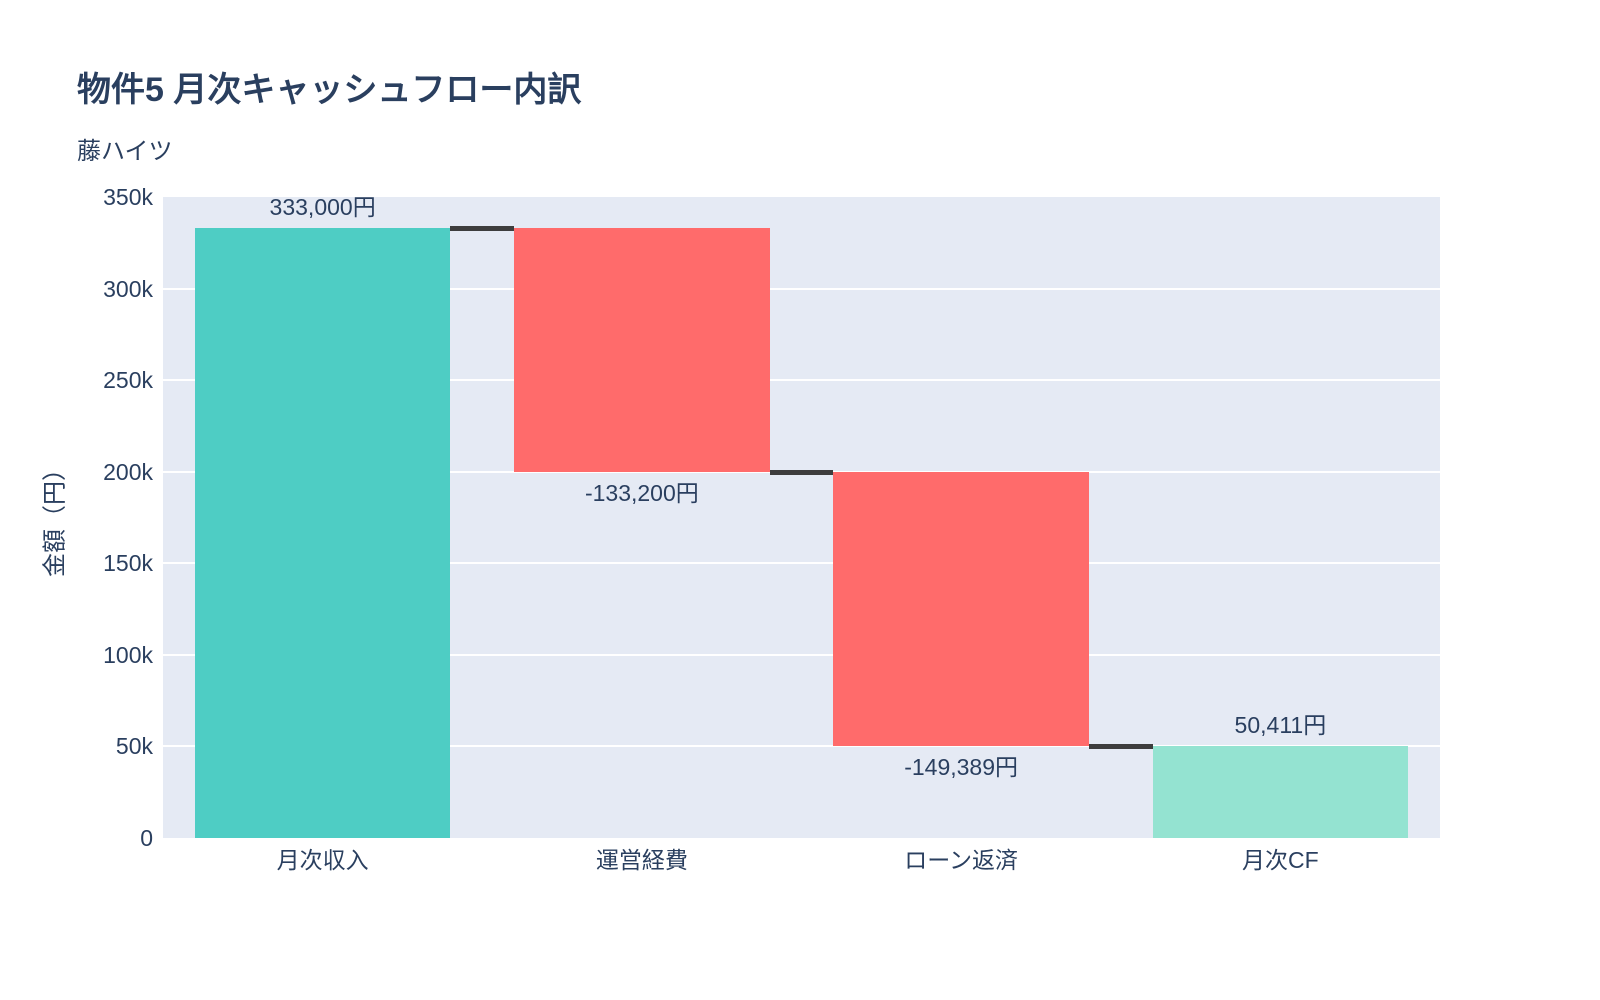 Image resolution: width=1600 pixels, height=1000 pixels. What do you see at coordinates (961, 766) in the screenshot?
I see `bar-value-label-2: -149,389円` at bounding box center [961, 766].